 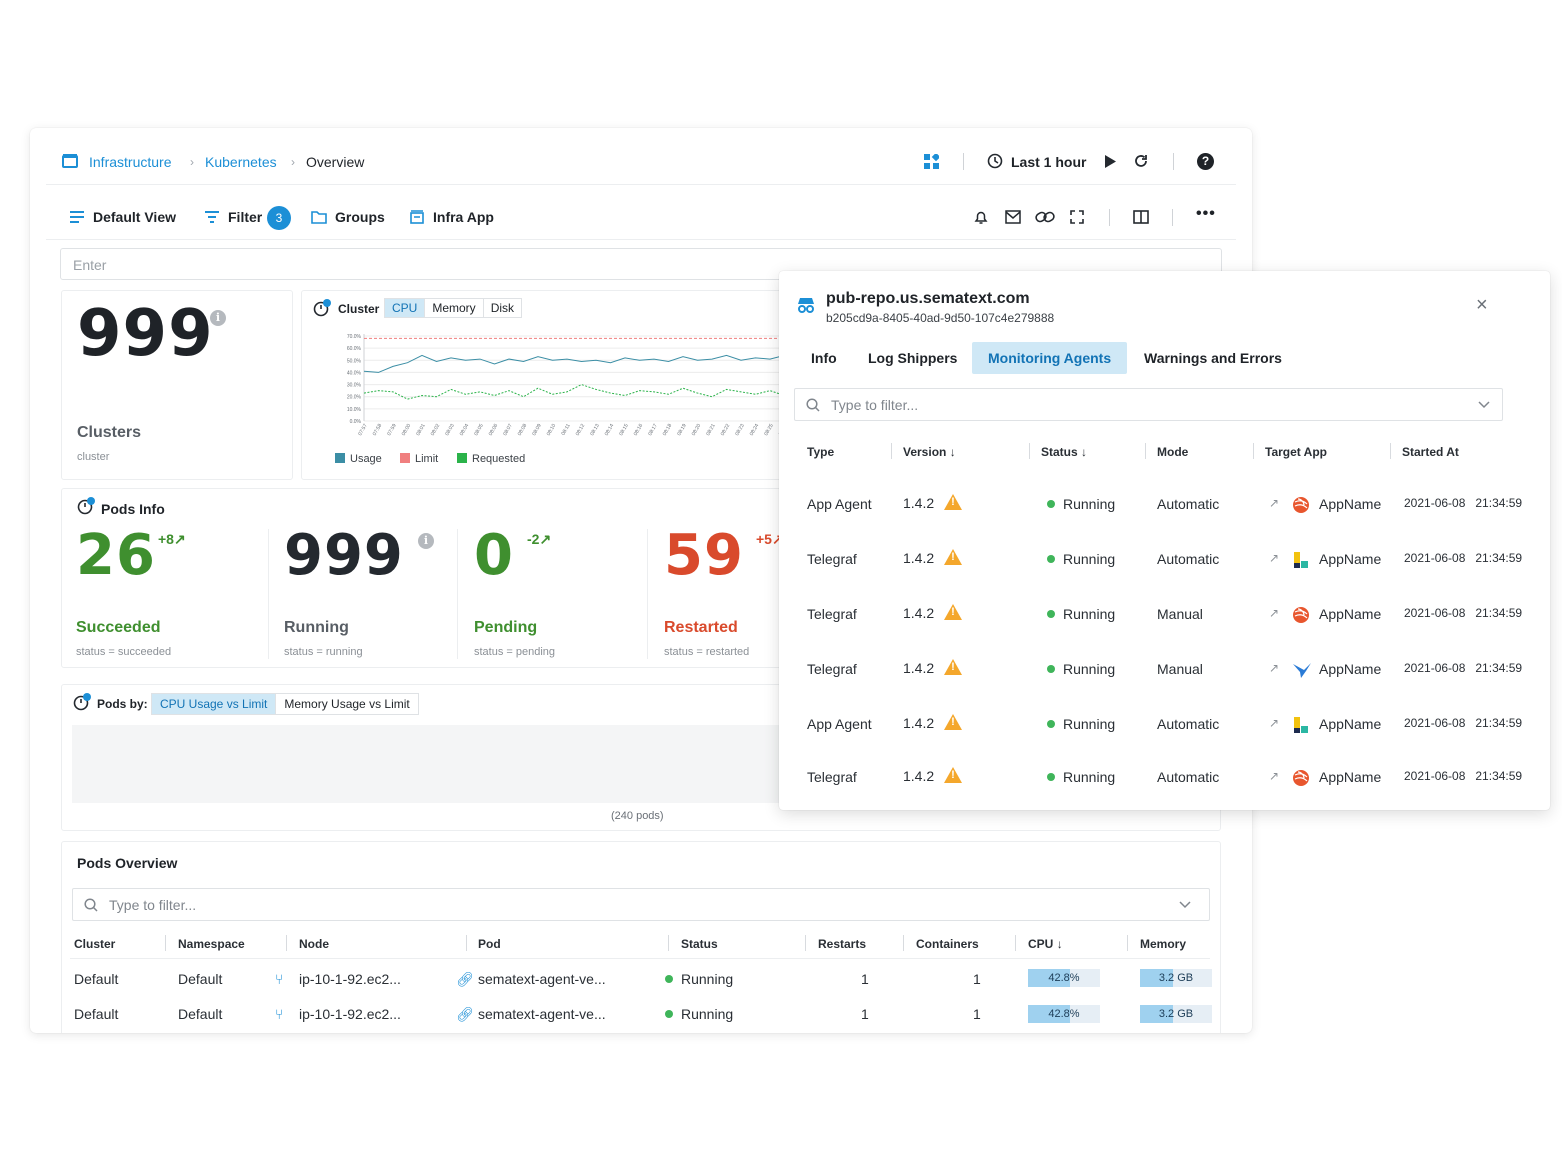 What do you see at coordinates (360, 217) in the screenshot?
I see `groups-button: Groups` at bounding box center [360, 217].